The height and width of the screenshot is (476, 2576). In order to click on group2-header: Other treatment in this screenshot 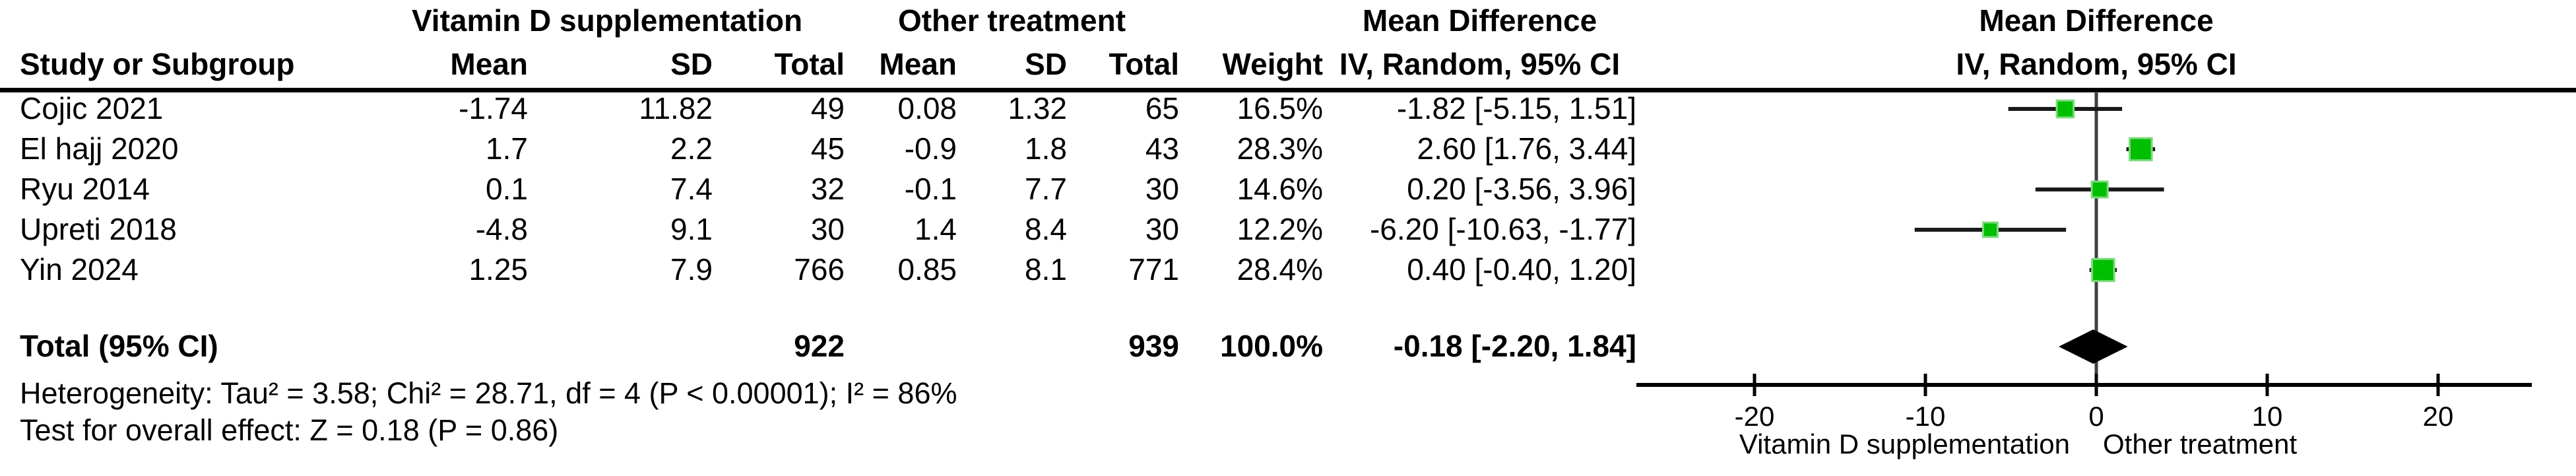, I will do `click(1011, 20)`.